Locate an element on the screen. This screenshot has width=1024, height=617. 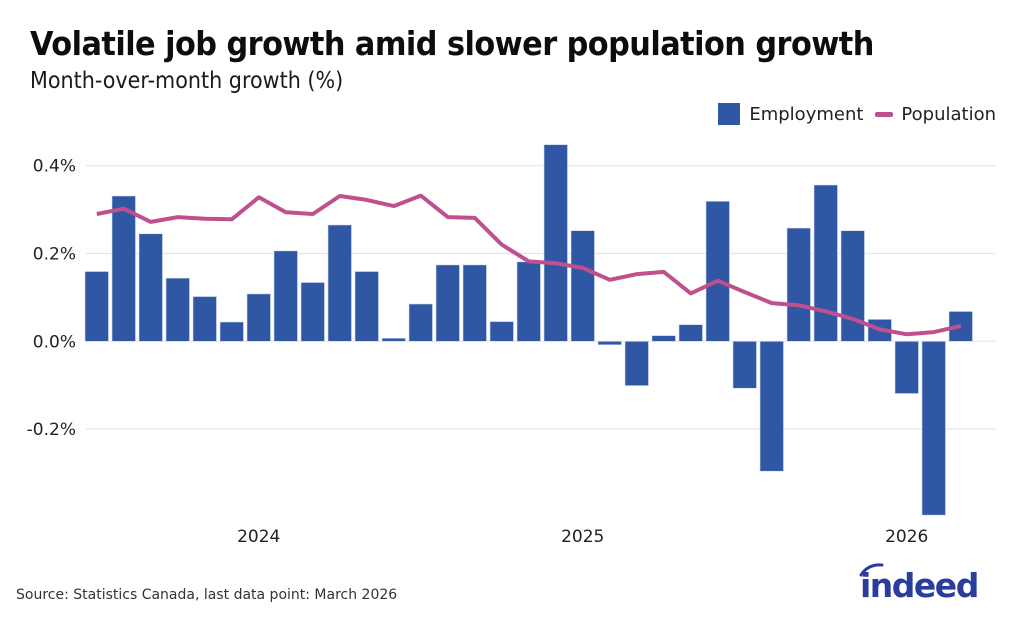
x-tick-label: 2026 is located at coordinates (906, 537).